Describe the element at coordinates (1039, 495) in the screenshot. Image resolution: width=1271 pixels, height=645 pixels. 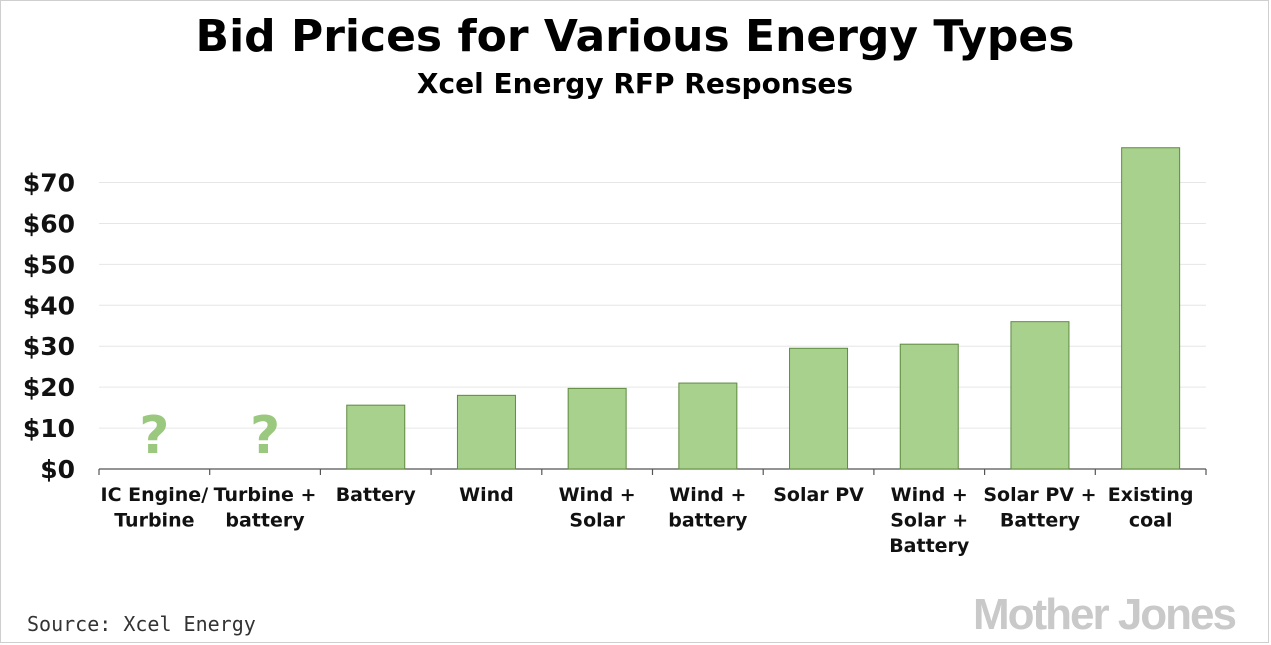
I see `x-category-label-line: Solar PV +` at that location.